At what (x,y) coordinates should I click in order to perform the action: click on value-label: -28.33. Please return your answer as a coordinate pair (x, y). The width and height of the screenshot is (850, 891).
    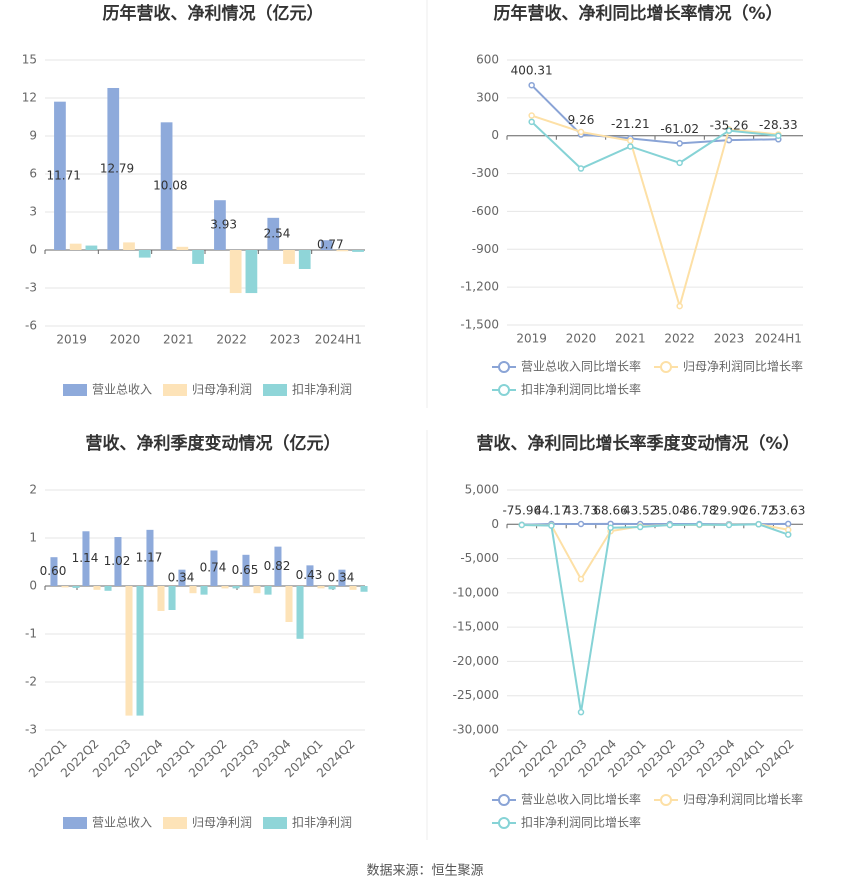
    Looking at the image, I should click on (778, 125).